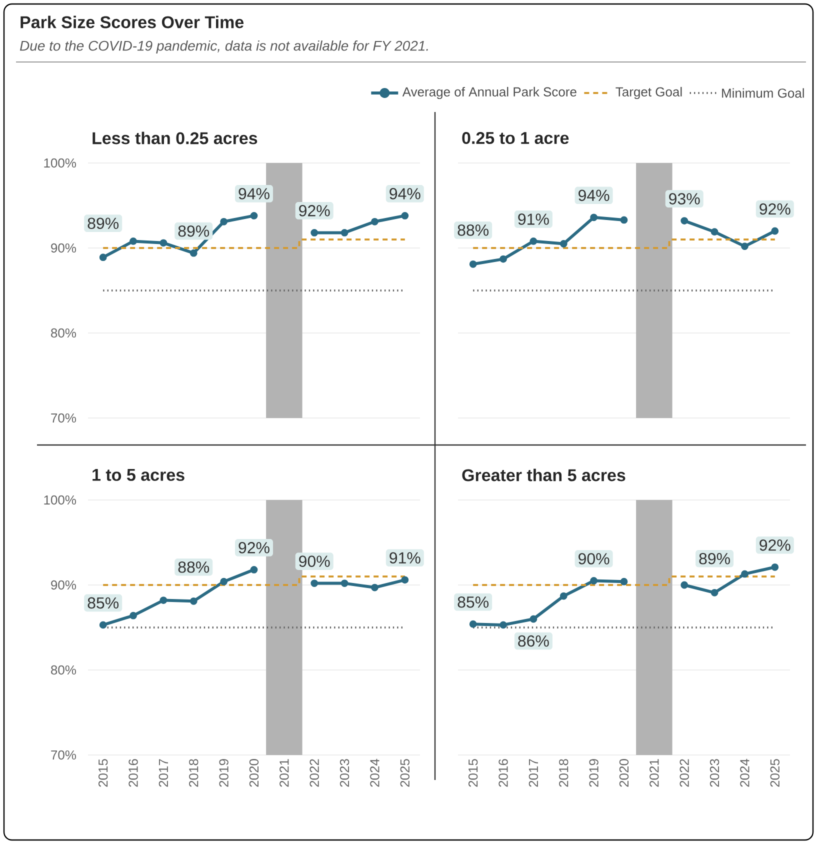 This screenshot has height=844, width=817. Describe the element at coordinates (544, 475) in the screenshot. I see `chart-title: Greater than 5 acres` at that location.